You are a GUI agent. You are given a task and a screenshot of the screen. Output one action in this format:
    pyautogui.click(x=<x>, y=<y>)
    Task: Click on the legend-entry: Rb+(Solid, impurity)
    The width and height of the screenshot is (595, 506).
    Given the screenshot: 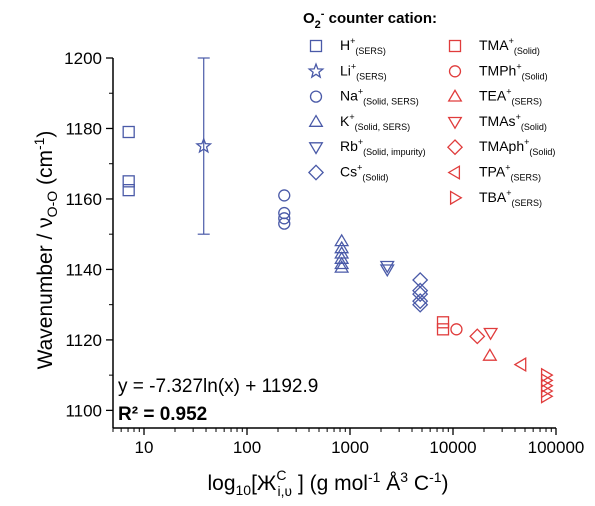 What is the action you would take?
    pyautogui.click(x=367, y=147)
    